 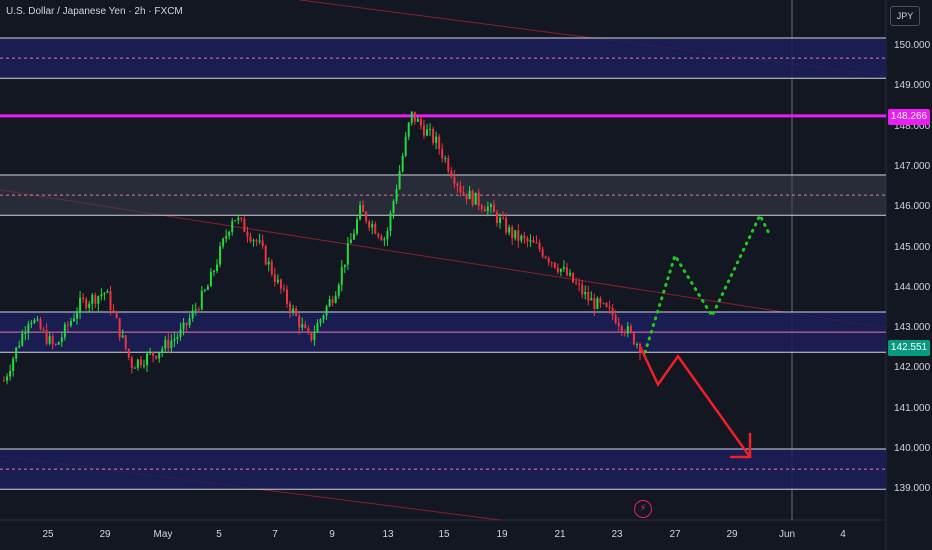 I want to click on price-tick-label: 146.000, so click(x=912, y=207).